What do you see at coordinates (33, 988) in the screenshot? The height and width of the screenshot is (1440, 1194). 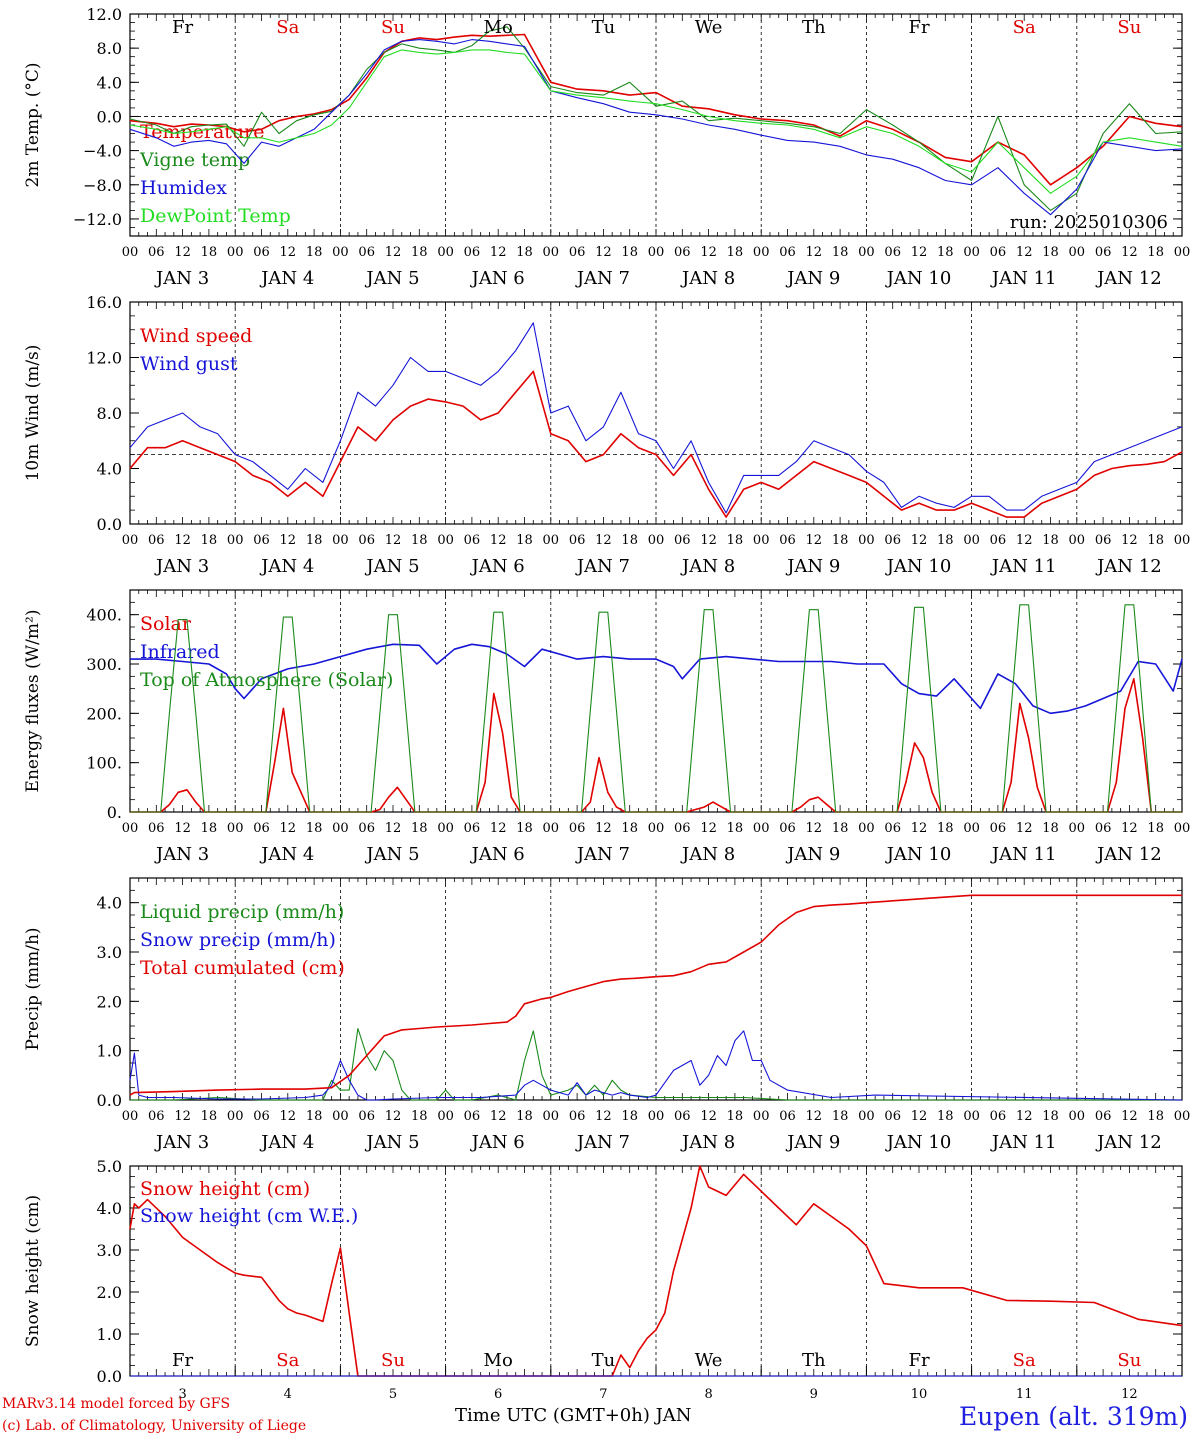 I see `y-axis-title: Precip (mm/h)` at bounding box center [33, 988].